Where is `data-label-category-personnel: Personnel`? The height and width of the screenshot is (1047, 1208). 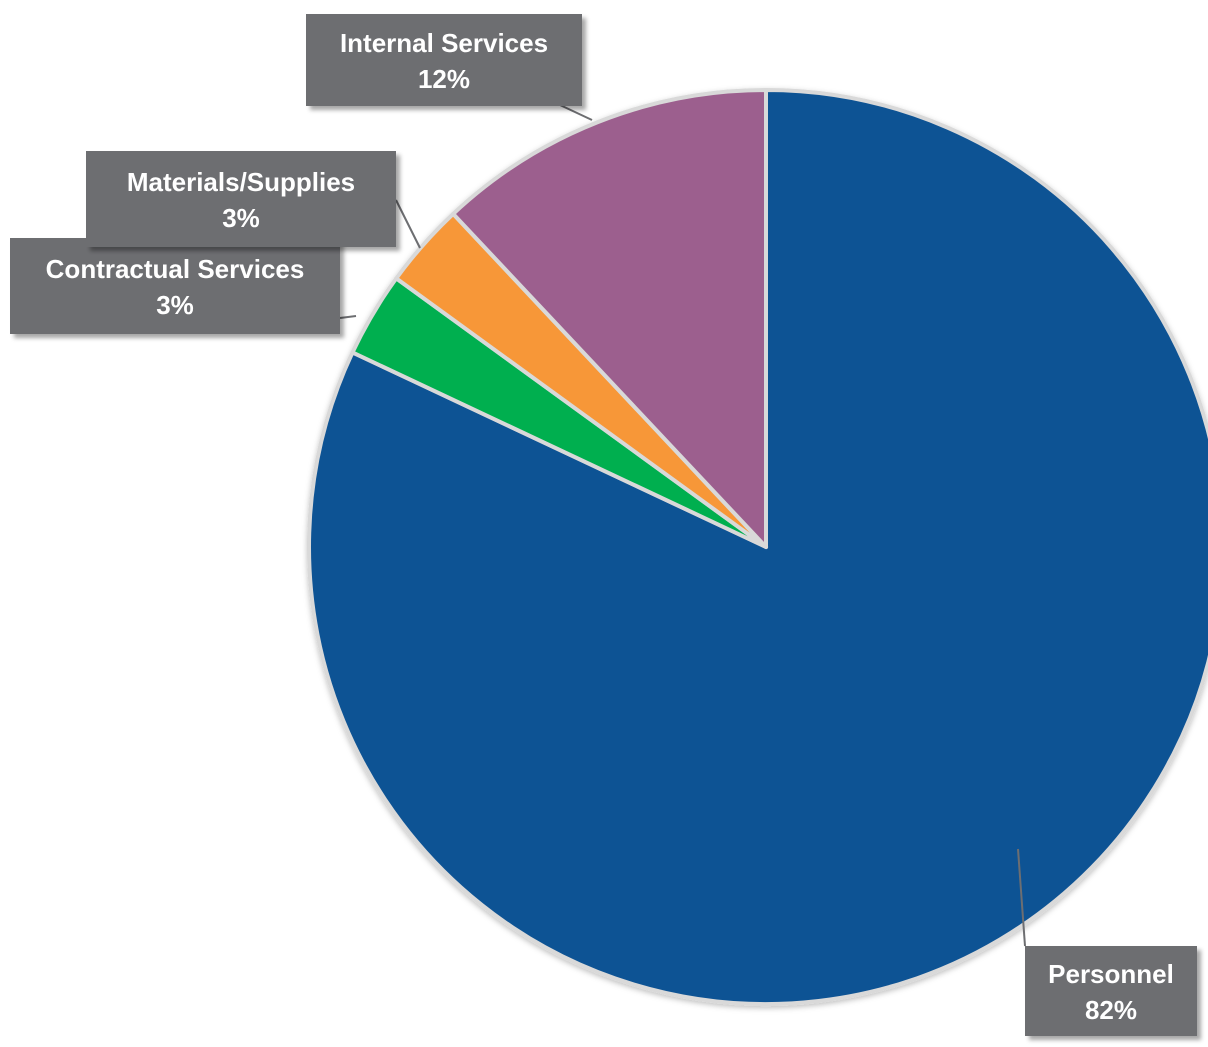
data-label-category-personnel: Personnel is located at coordinates (1111, 974).